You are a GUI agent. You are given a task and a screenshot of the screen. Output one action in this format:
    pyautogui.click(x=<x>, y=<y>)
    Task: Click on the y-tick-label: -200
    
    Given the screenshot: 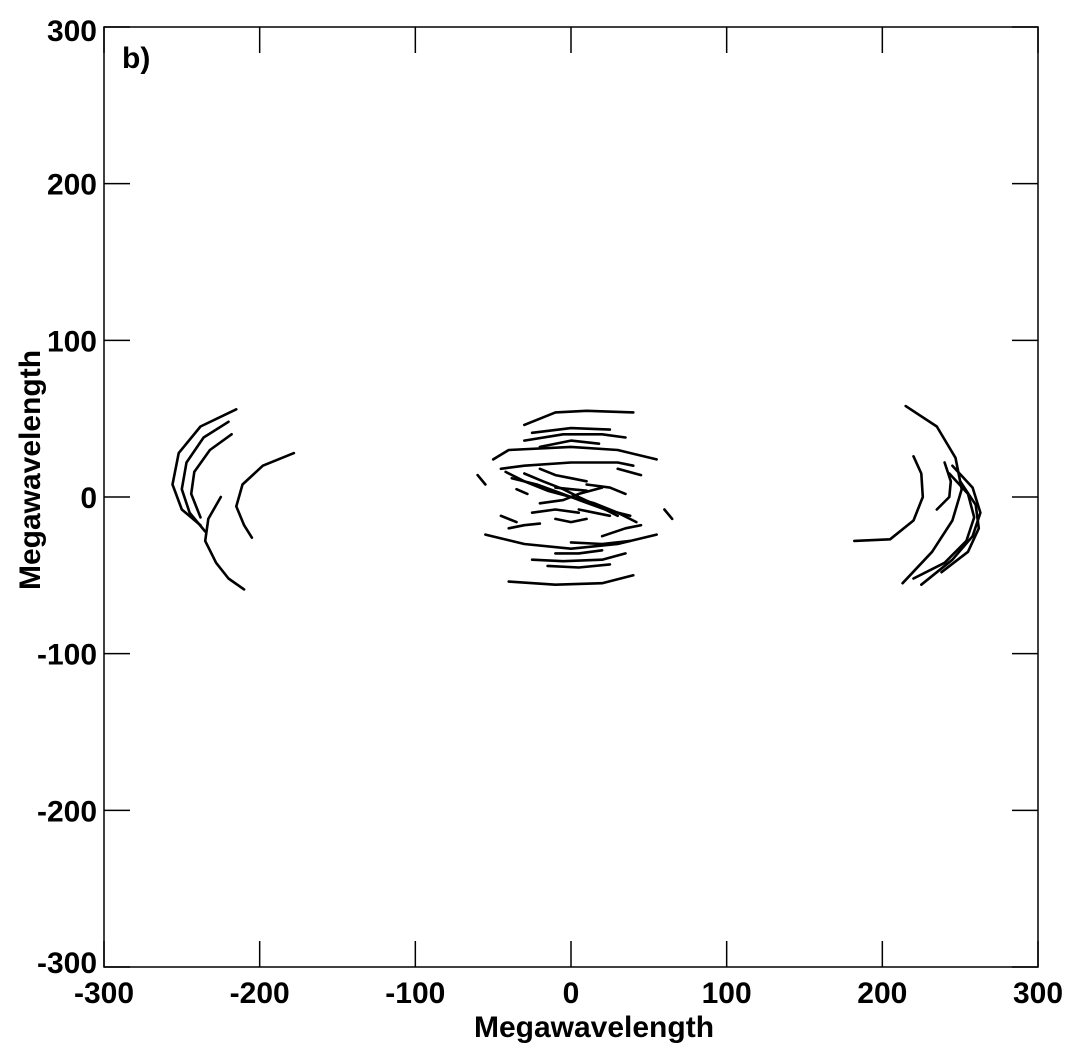 What is the action you would take?
    pyautogui.click(x=67, y=811)
    